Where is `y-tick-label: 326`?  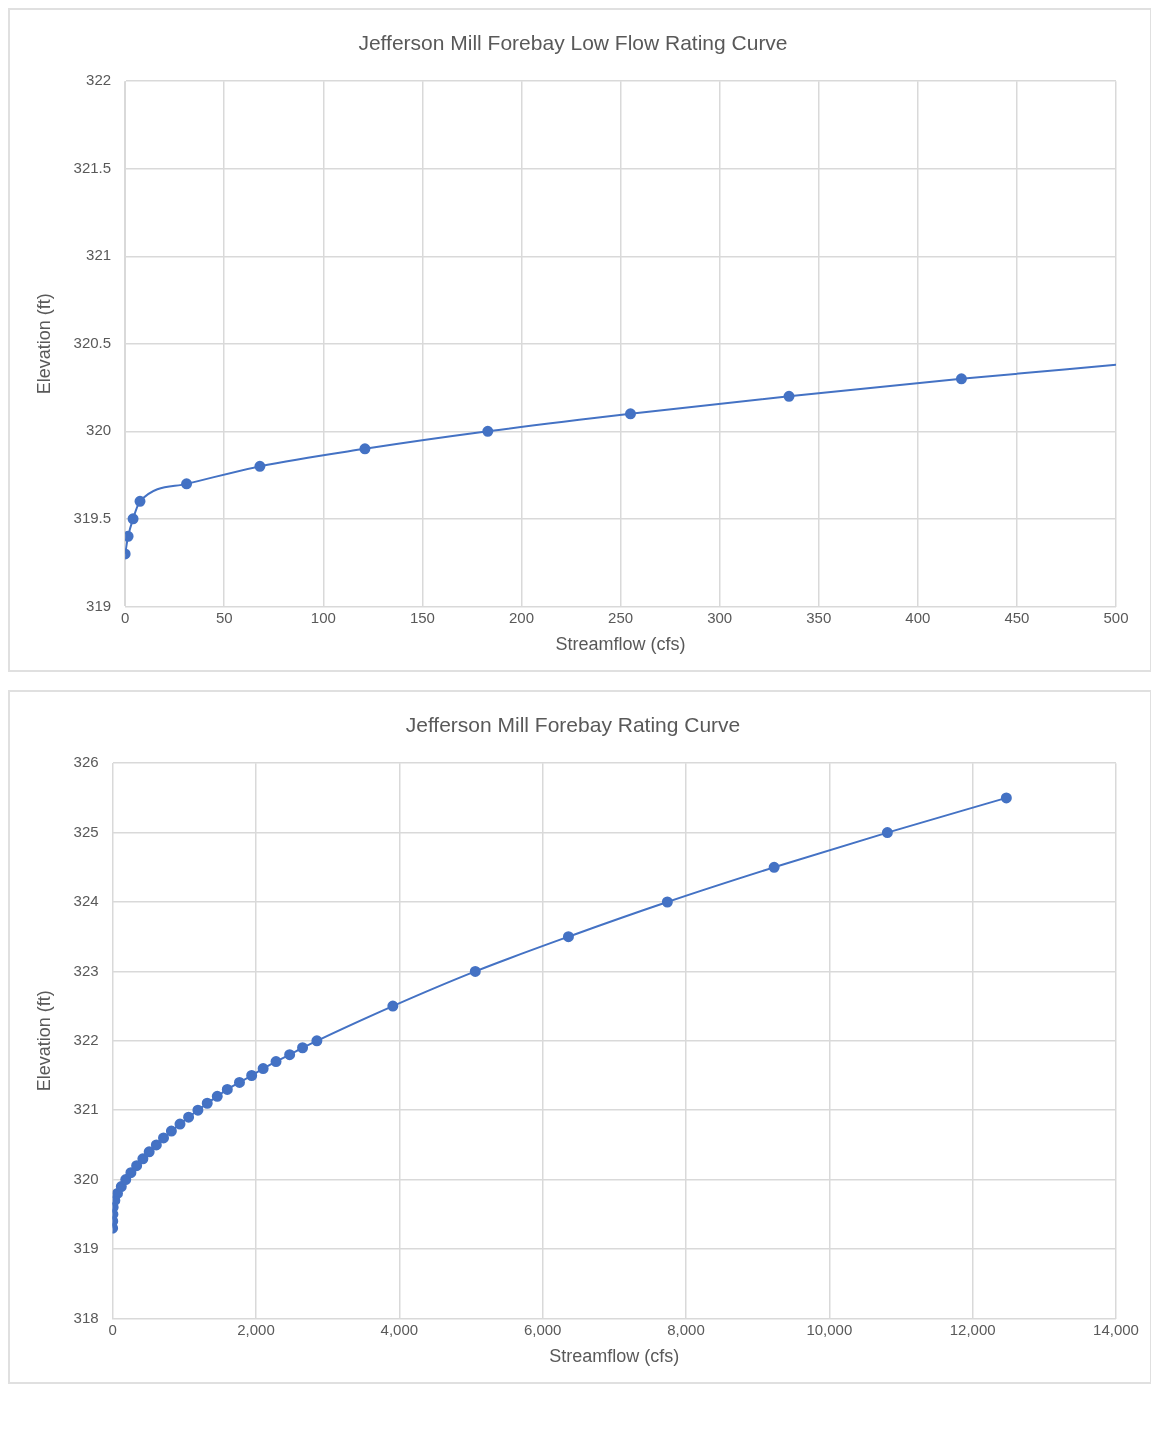 y-tick-label: 326 is located at coordinates (86, 762).